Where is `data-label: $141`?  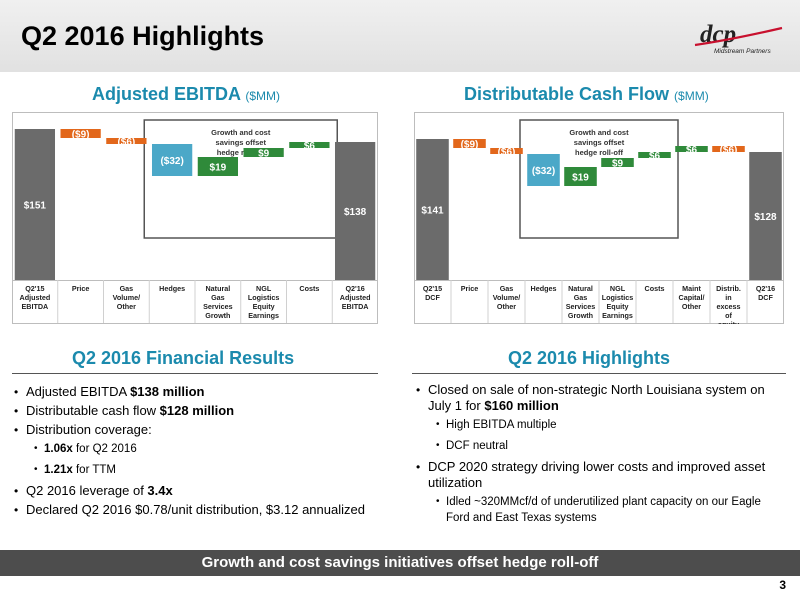 data-label: $141 is located at coordinates (432, 211).